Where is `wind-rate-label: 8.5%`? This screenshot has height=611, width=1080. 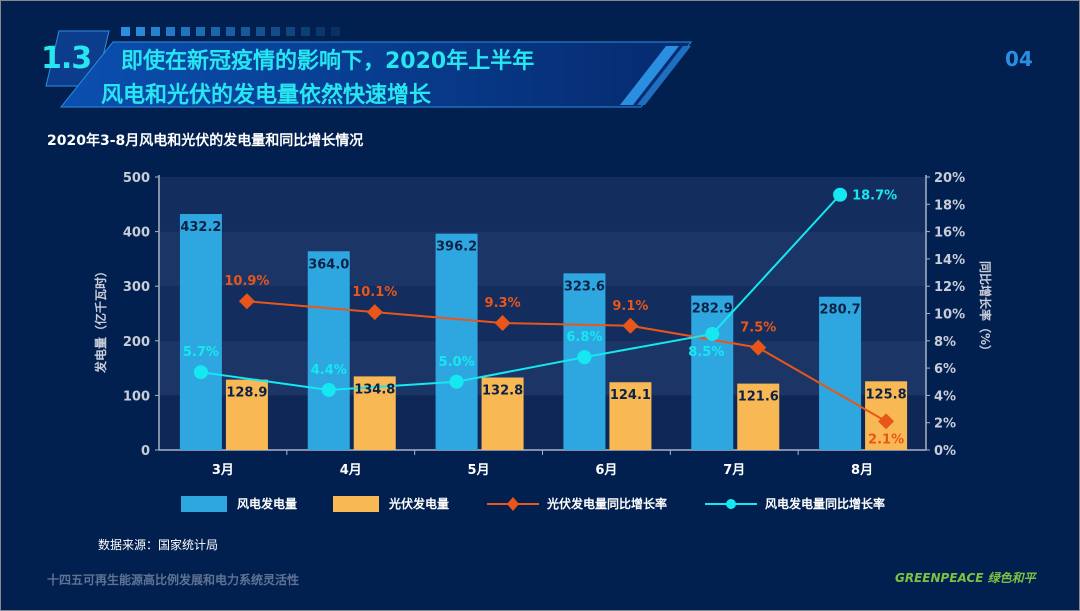
wind-rate-label: 8.5% is located at coordinates (706, 352).